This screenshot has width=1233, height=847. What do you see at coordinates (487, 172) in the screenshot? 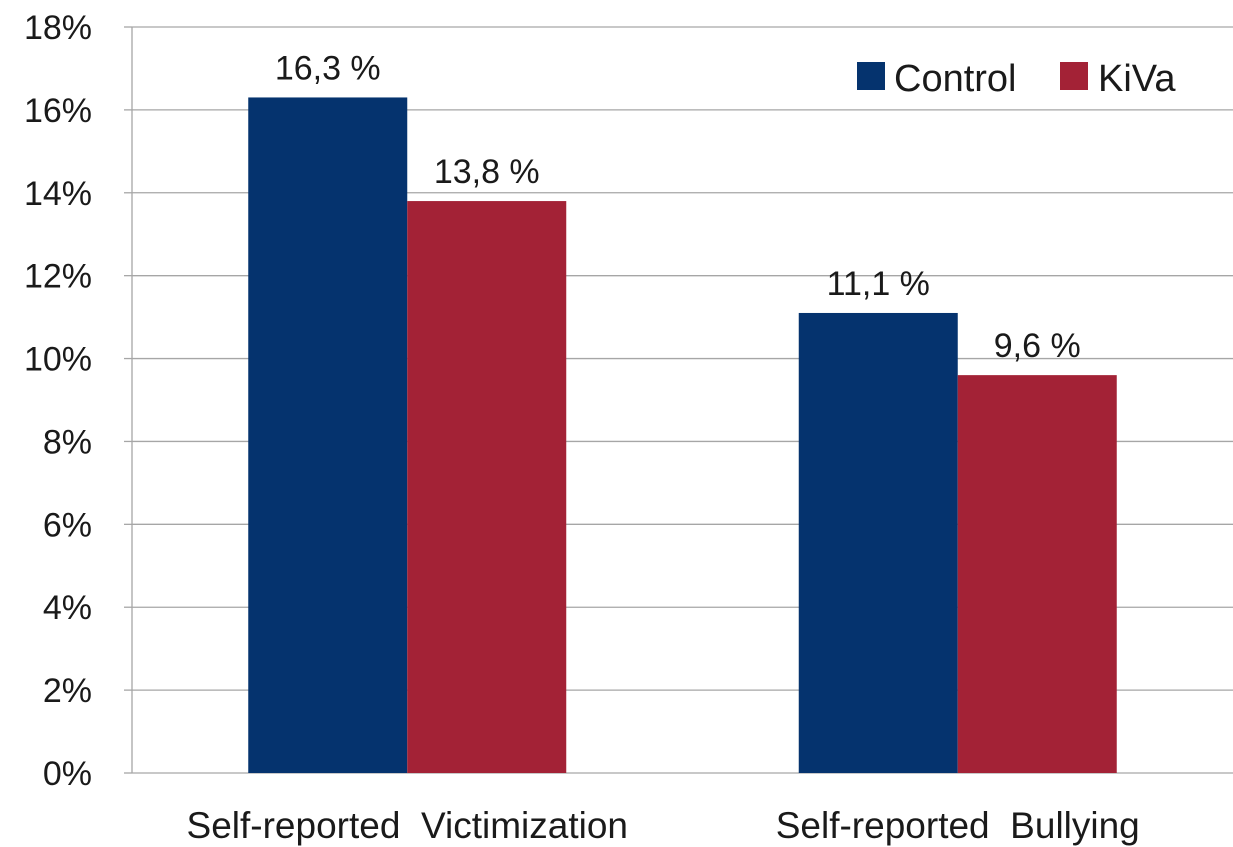
I see `data-label: 13,8 %` at bounding box center [487, 172].